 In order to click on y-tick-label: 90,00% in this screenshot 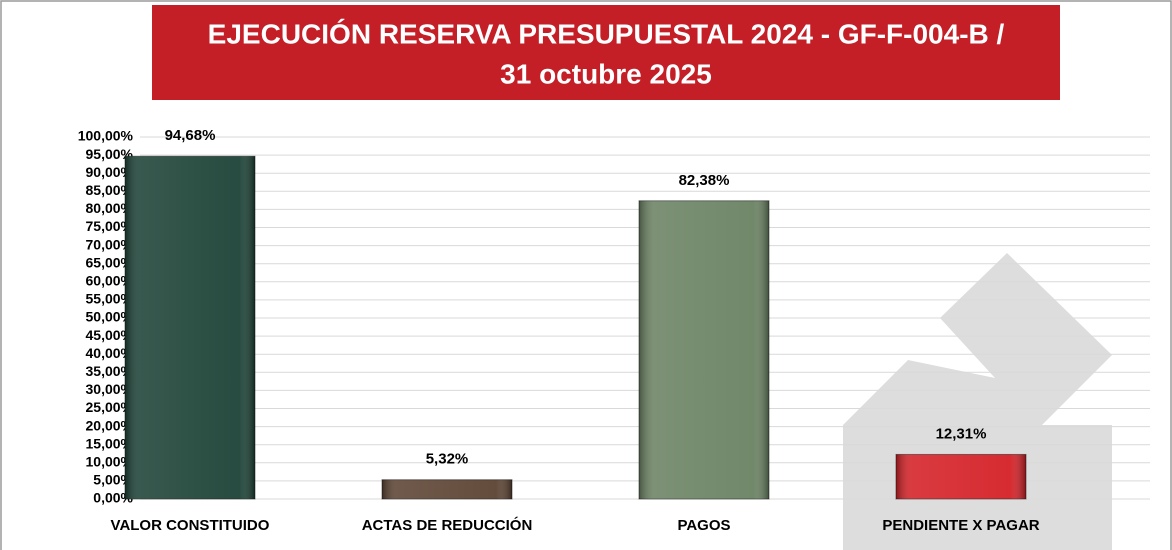, I will do `click(110, 172)`.